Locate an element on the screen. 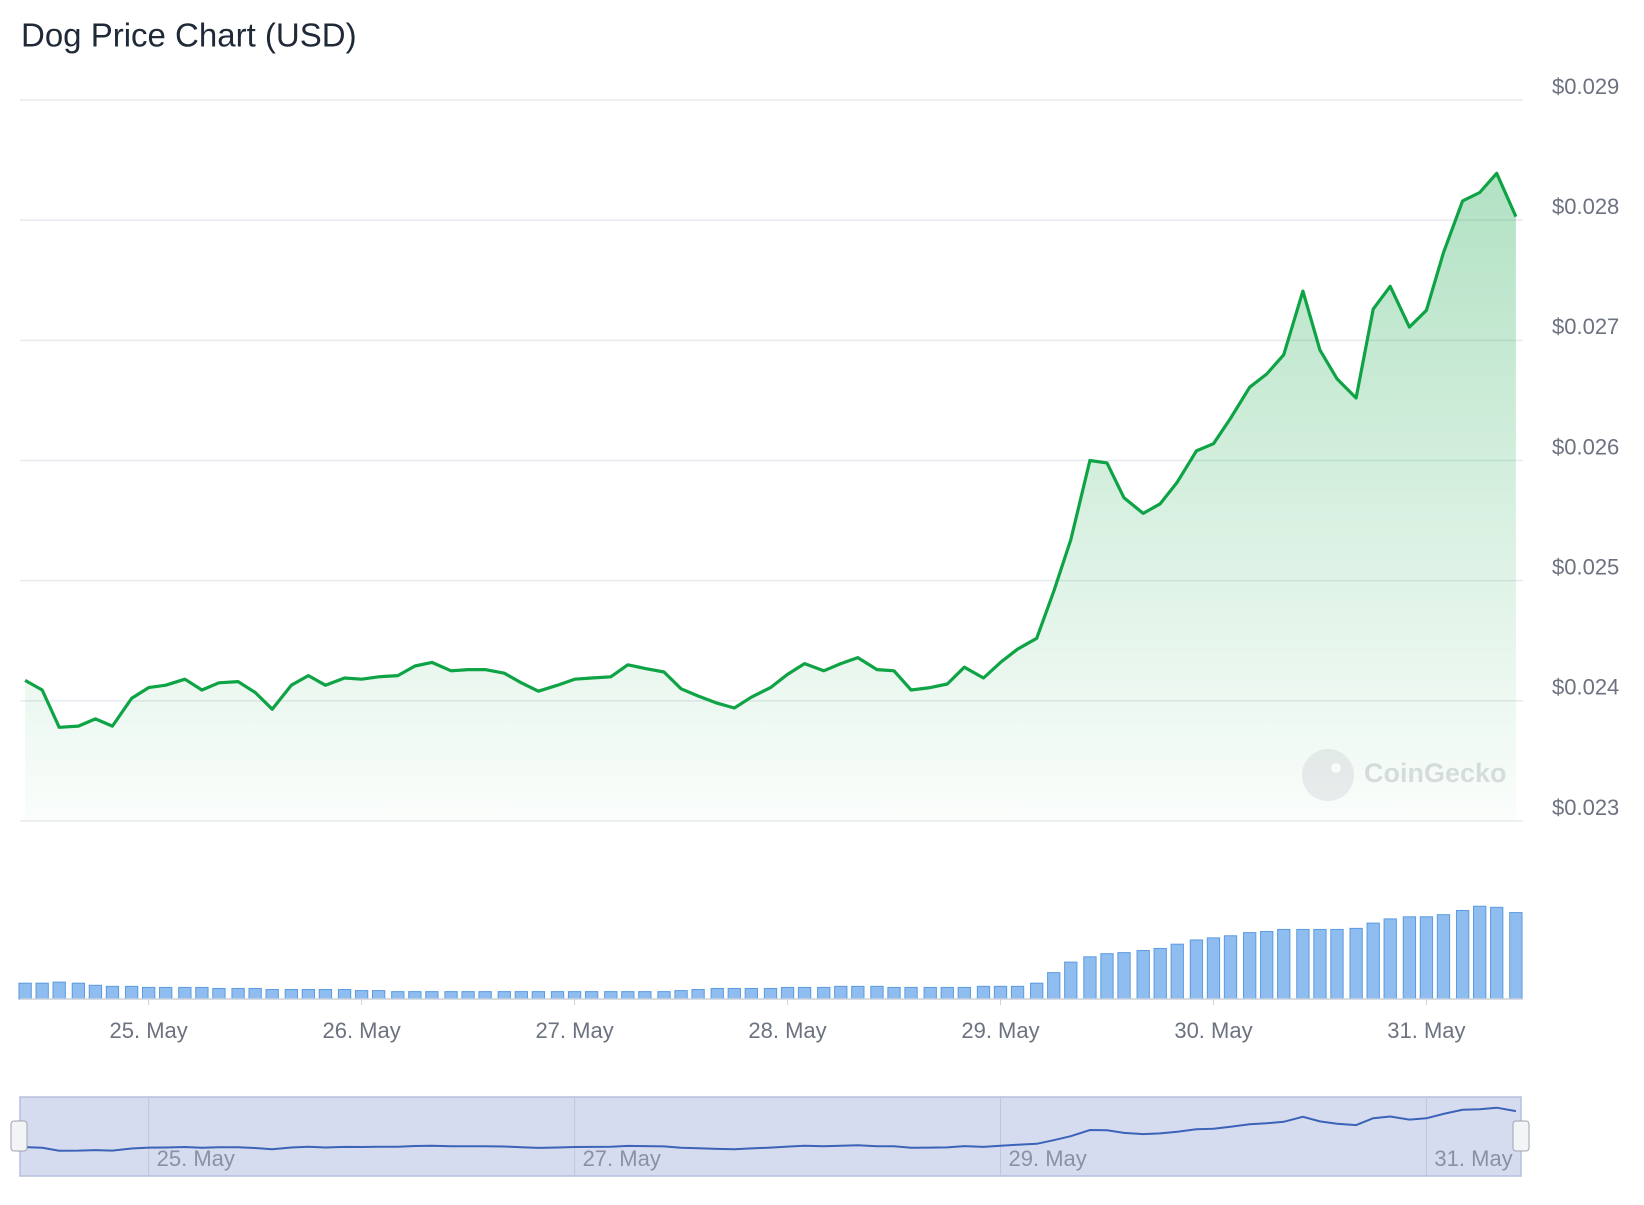 The height and width of the screenshot is (1205, 1644). x-tick-label: 25. May is located at coordinates (149, 1030).